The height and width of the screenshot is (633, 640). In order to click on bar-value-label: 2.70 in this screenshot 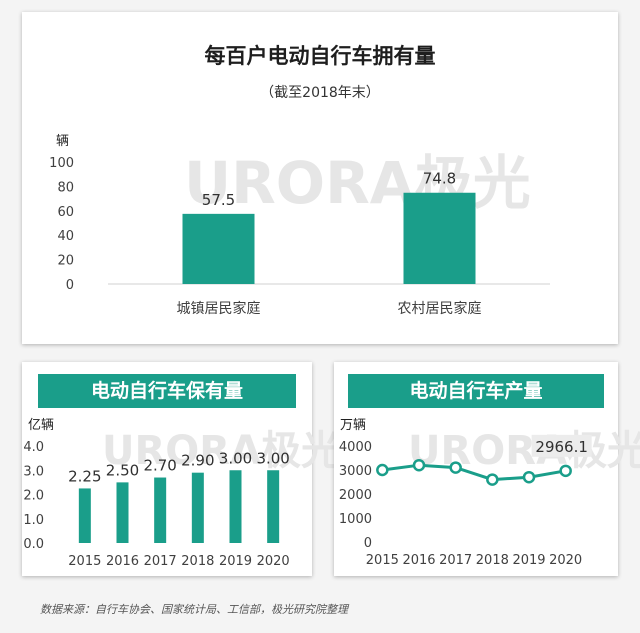, I will do `click(159, 466)`.